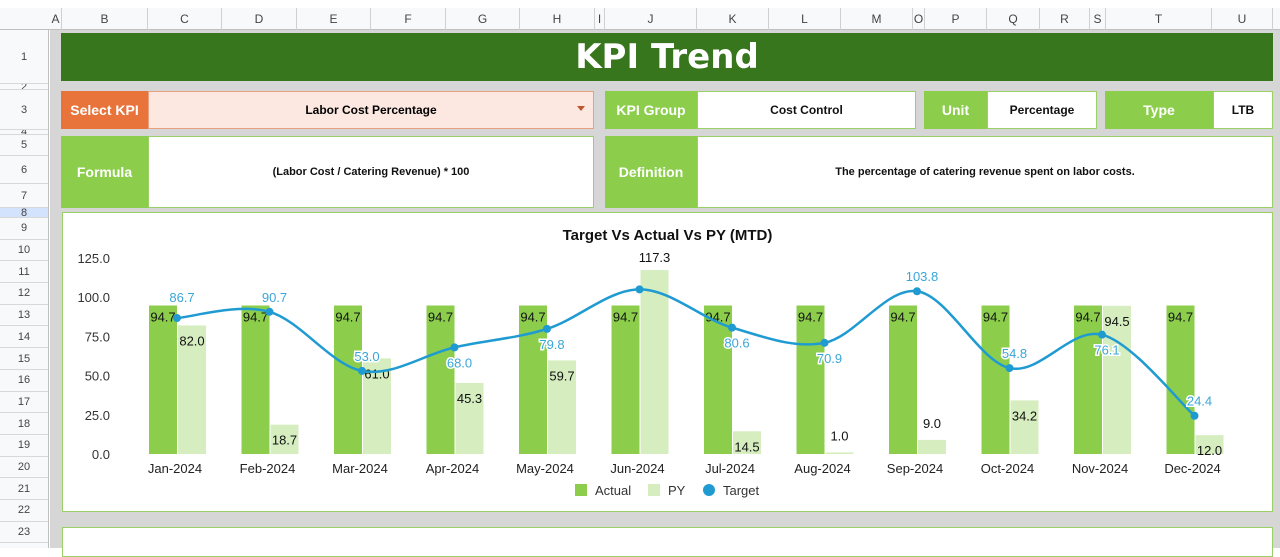 The width and height of the screenshot is (1280, 557). I want to click on row-header: 21, so click(24, 489).